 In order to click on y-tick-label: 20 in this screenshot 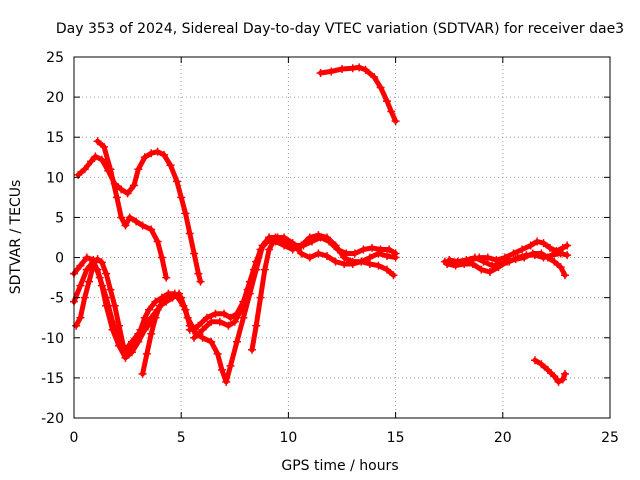, I will do `click(55, 98)`.